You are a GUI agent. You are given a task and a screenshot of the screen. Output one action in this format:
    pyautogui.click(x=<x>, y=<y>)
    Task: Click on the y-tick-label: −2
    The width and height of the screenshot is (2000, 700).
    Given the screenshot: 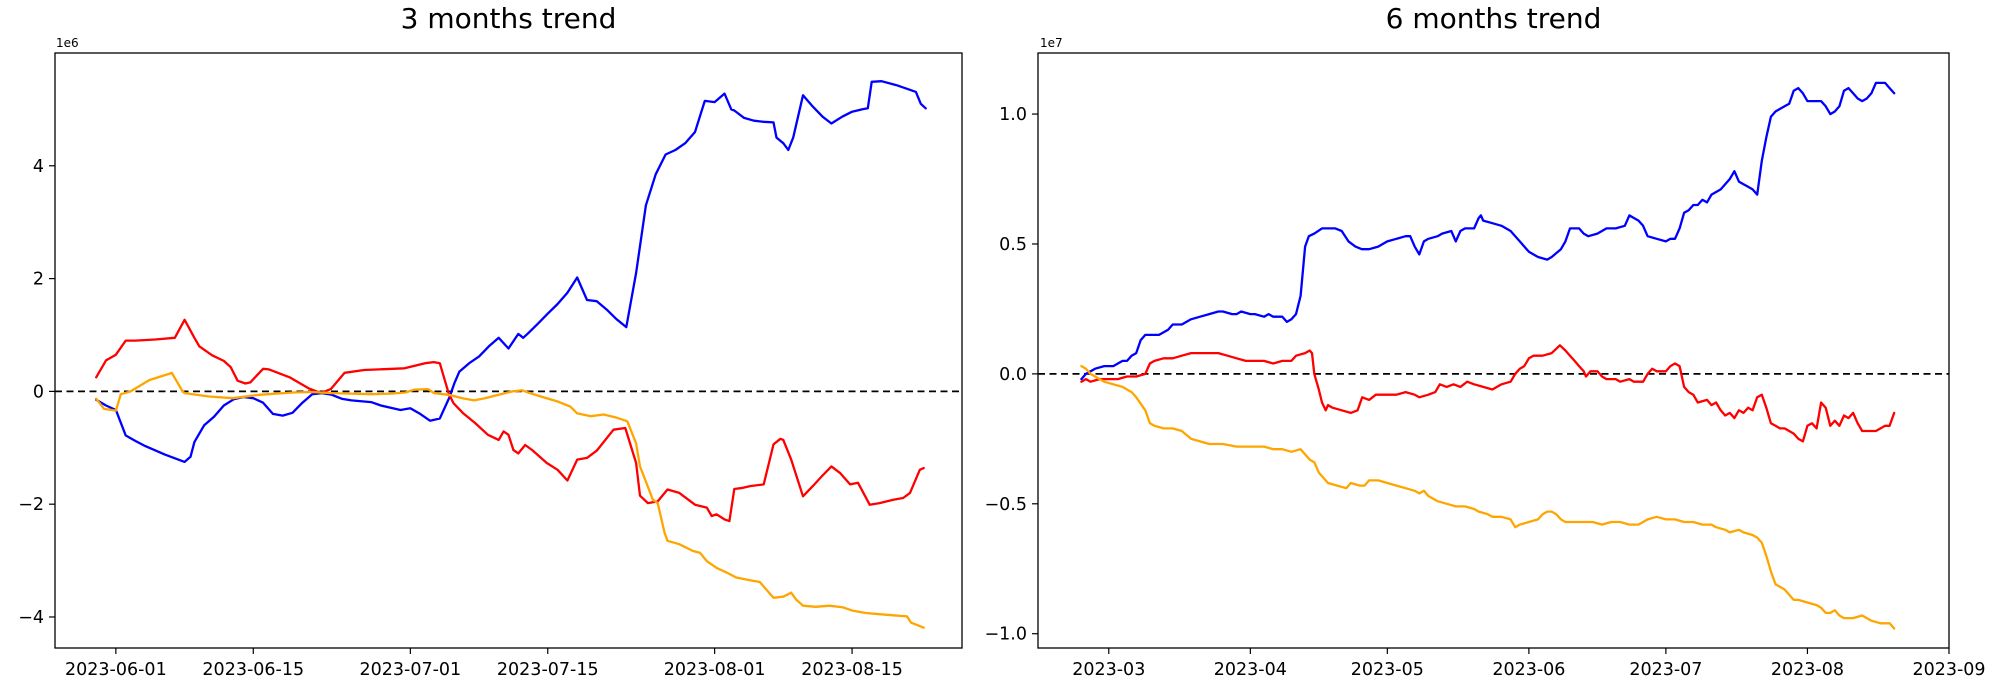 What is the action you would take?
    pyautogui.click(x=31, y=505)
    